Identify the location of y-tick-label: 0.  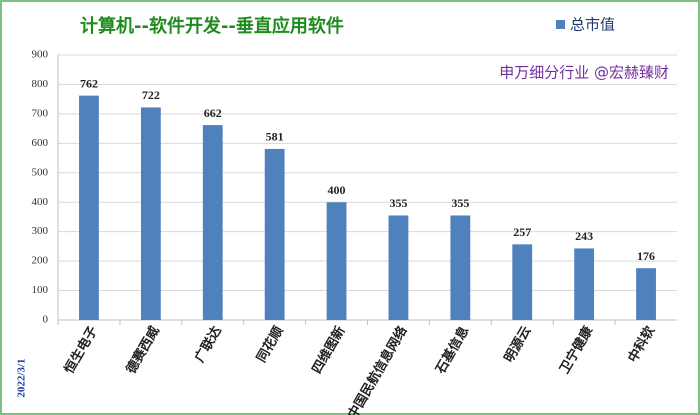
(46, 320).